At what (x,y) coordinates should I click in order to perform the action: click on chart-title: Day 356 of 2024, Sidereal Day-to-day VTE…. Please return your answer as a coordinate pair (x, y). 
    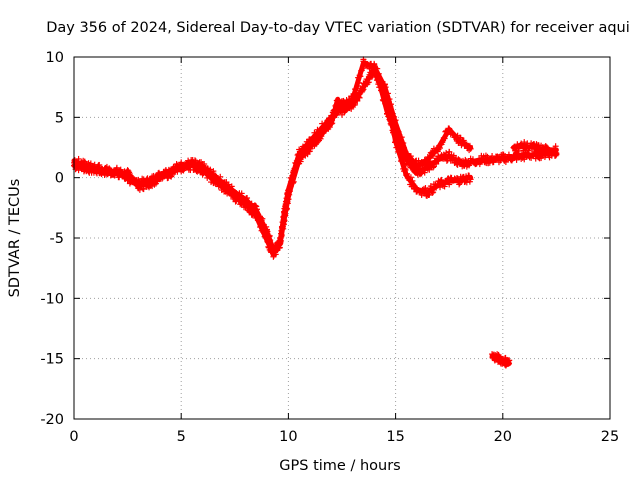
    Looking at the image, I should click on (338, 28).